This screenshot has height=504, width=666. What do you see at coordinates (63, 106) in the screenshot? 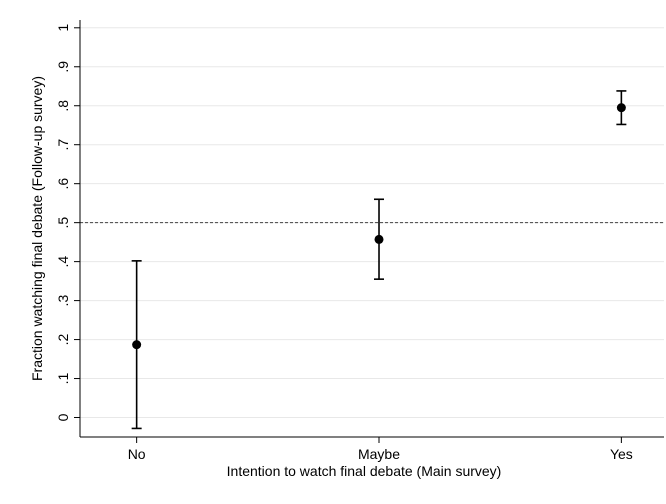
I see `y-tick-label: .8` at bounding box center [63, 106].